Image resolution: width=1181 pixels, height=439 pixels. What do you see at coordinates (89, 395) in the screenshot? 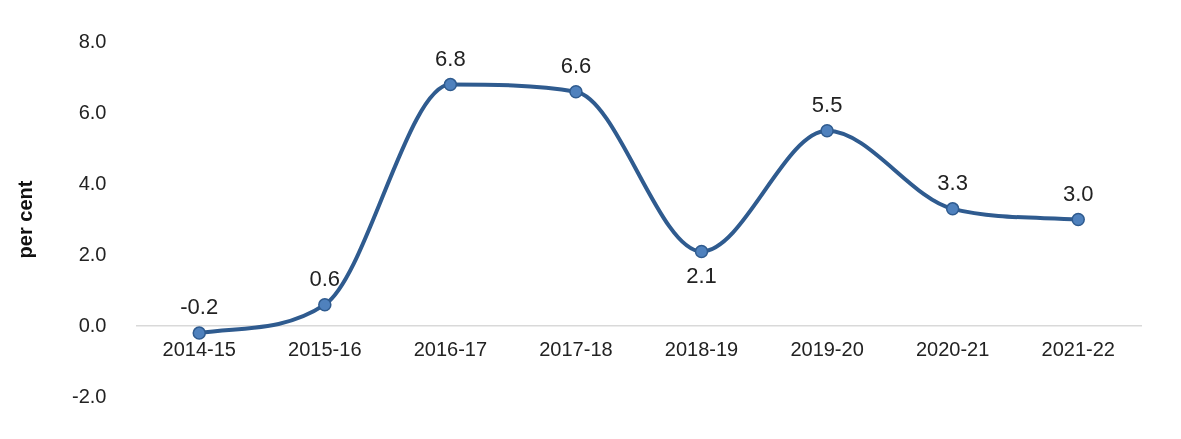
I see `y-tick-label: -2.0` at bounding box center [89, 395].